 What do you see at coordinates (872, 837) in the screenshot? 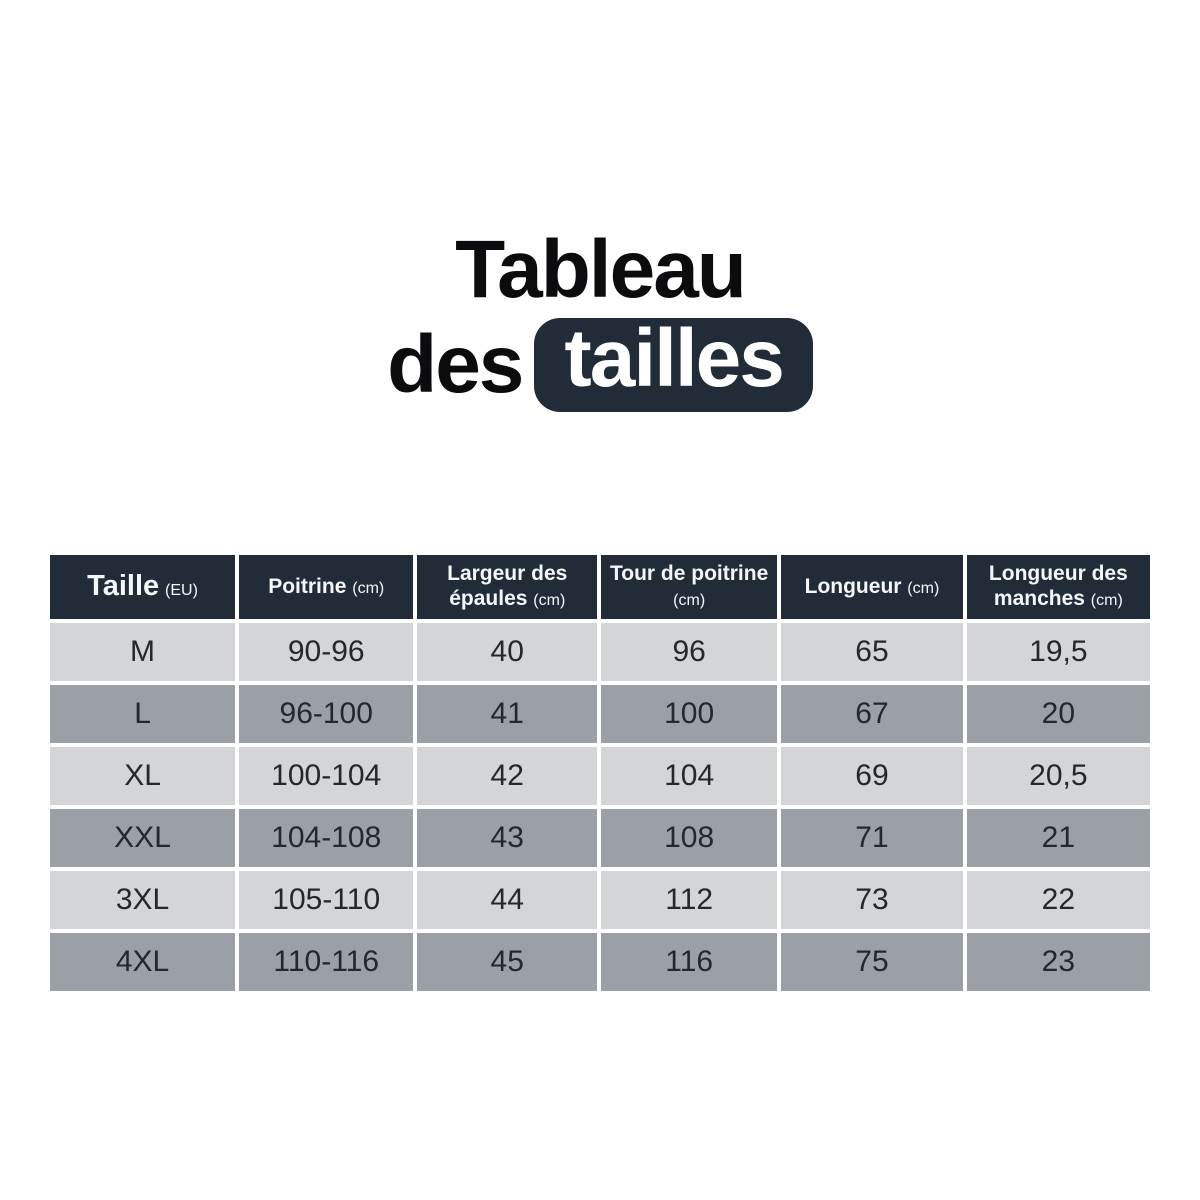
I see `table-cell: 71` at bounding box center [872, 837].